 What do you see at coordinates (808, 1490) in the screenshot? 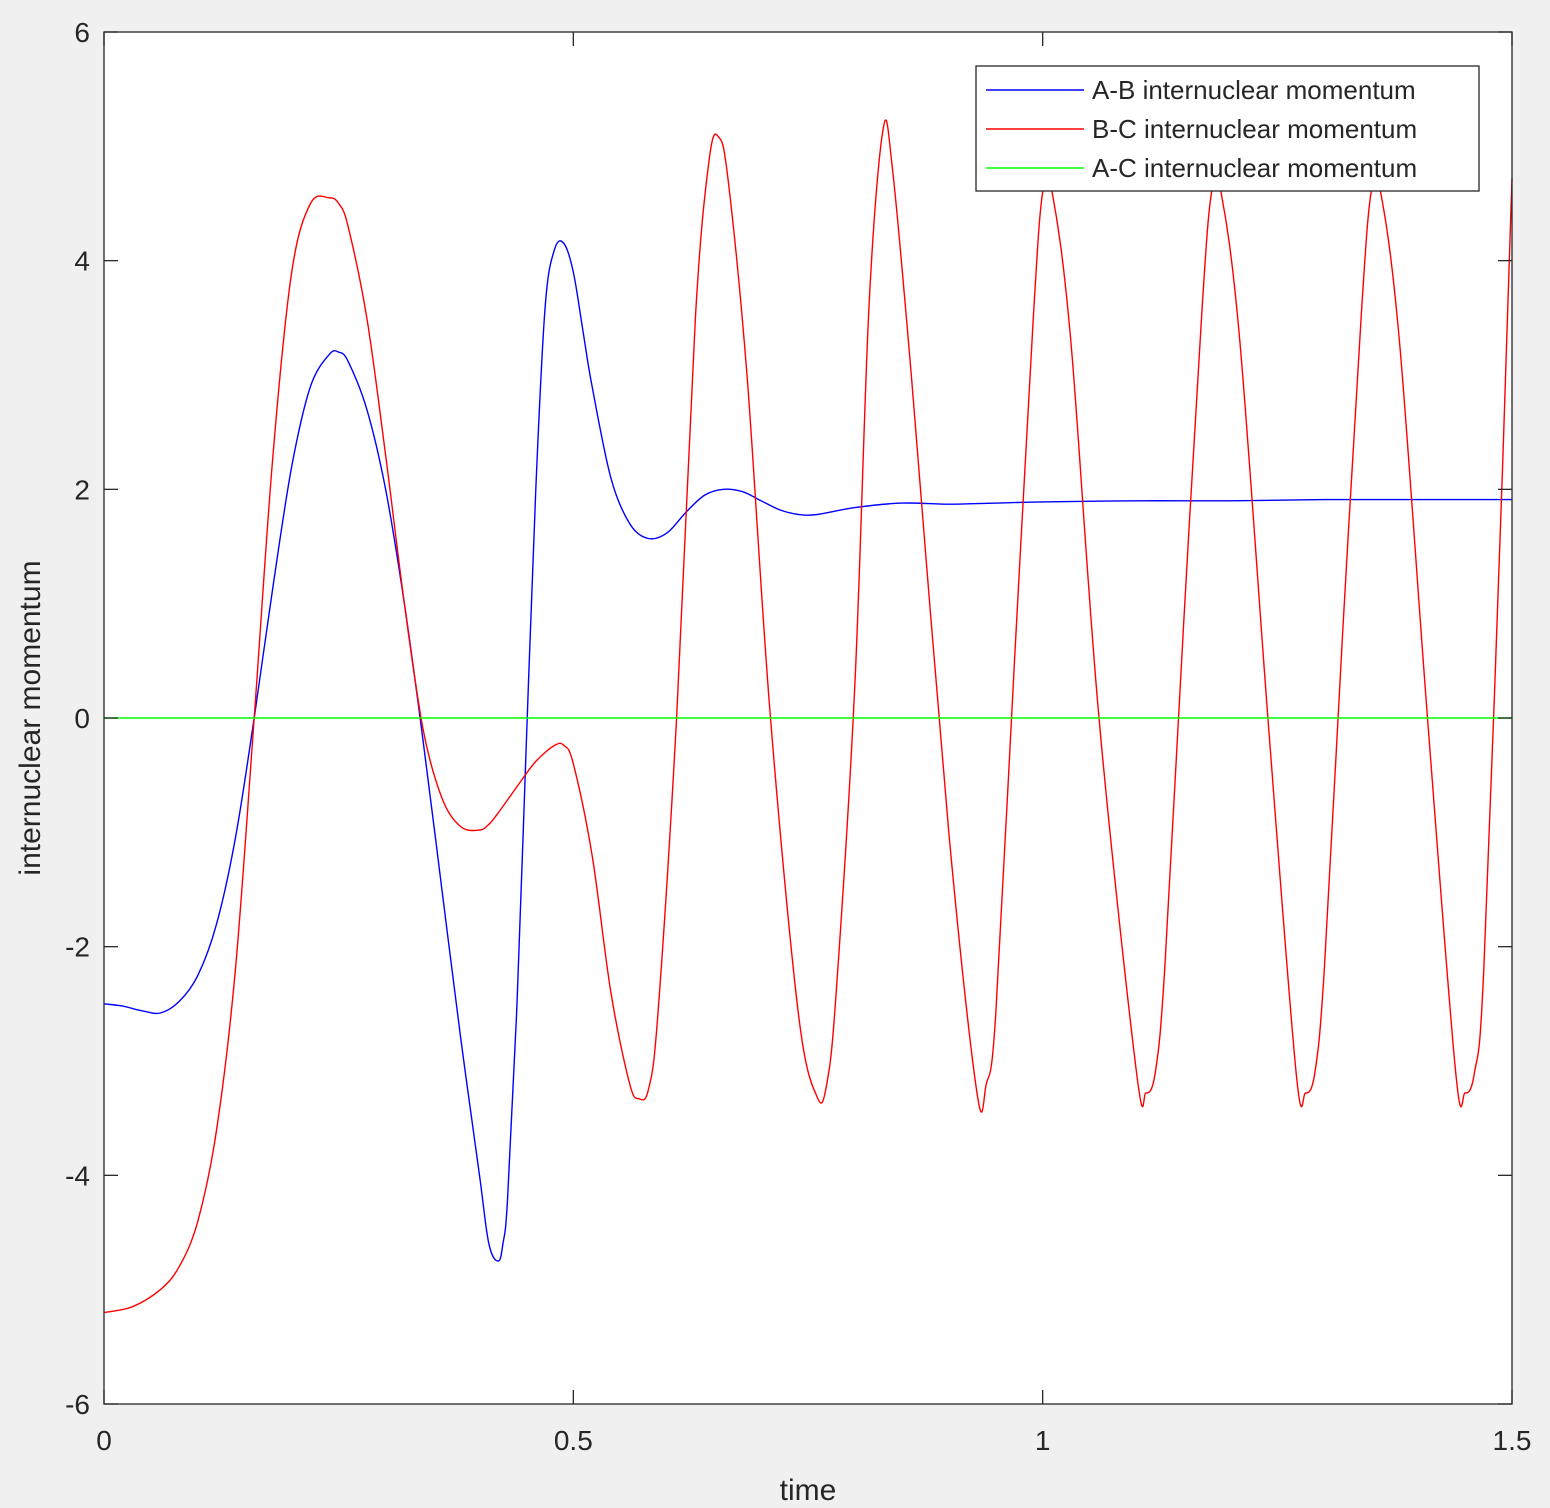
I see `x-axis-label: time` at bounding box center [808, 1490].